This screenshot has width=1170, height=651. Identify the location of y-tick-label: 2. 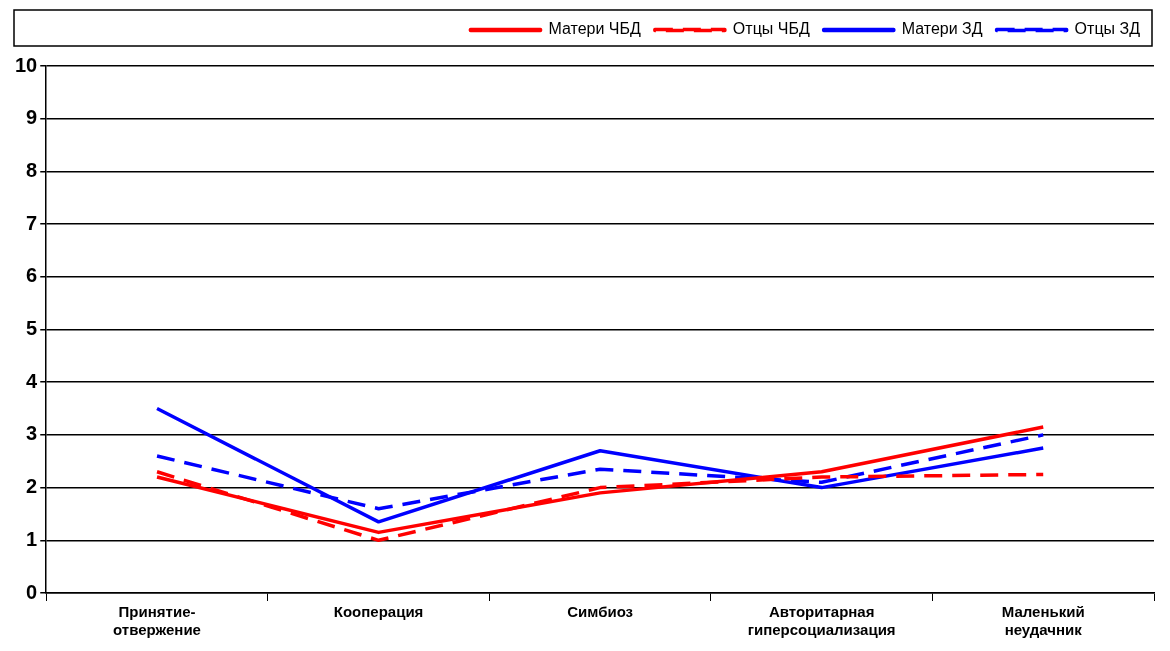
(32, 486).